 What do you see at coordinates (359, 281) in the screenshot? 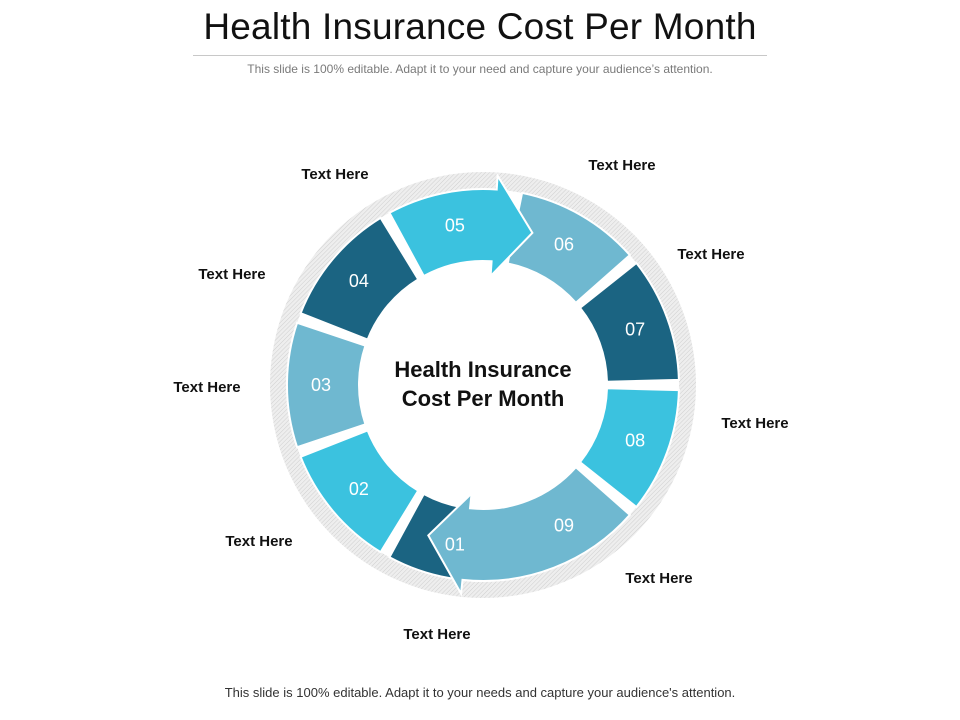
I see `segment-number-04: 04` at bounding box center [359, 281].